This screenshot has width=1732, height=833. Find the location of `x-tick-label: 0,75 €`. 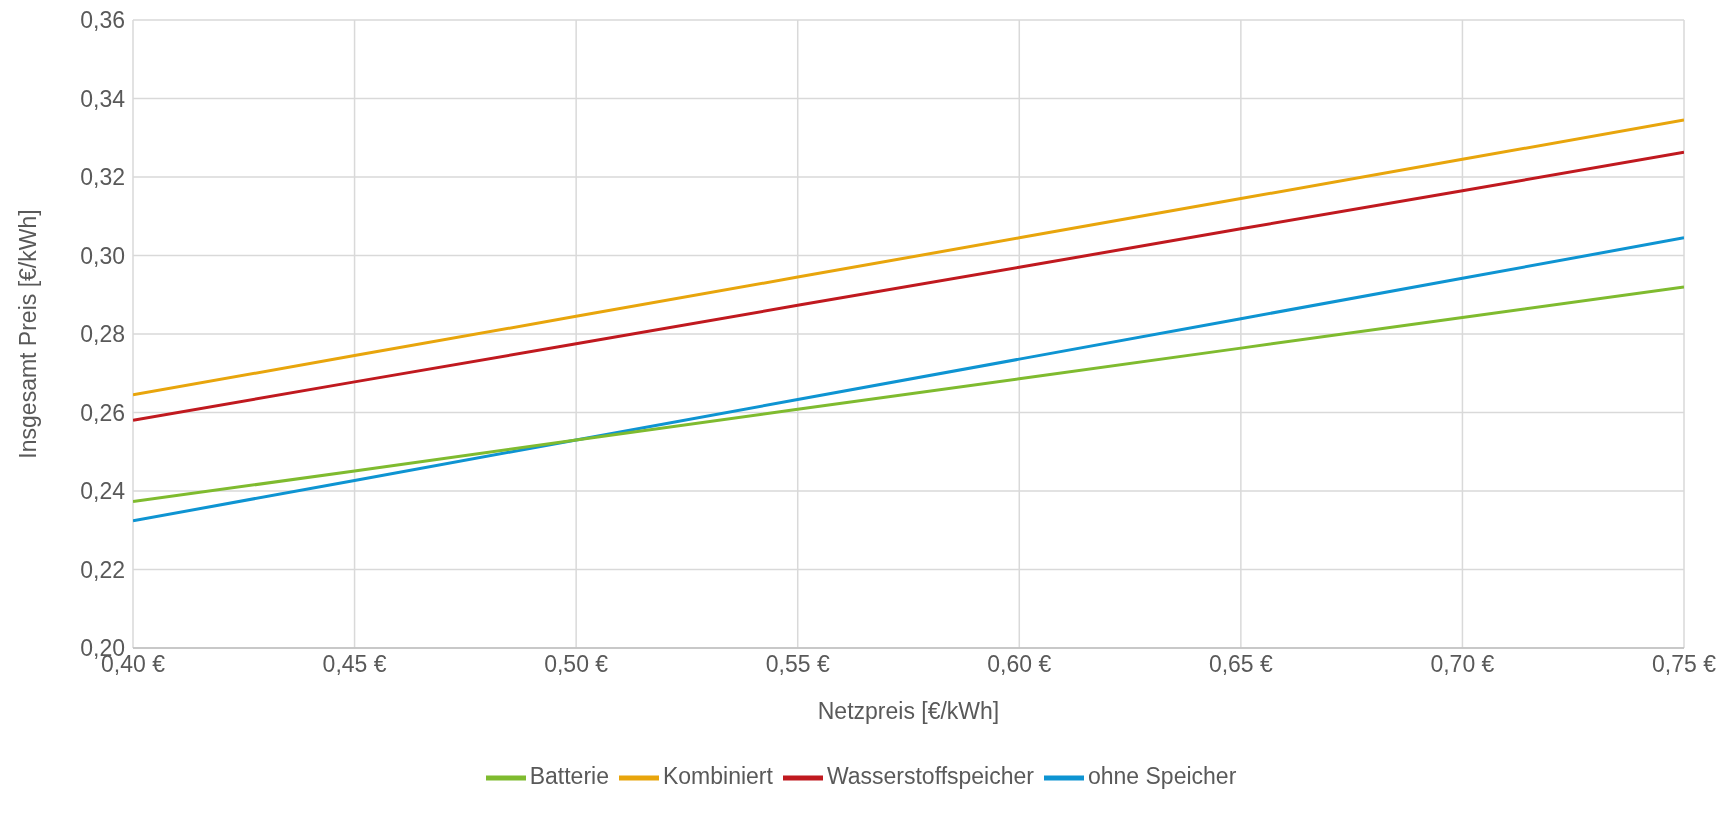

x-tick-label: 0,75 € is located at coordinates (1684, 664).